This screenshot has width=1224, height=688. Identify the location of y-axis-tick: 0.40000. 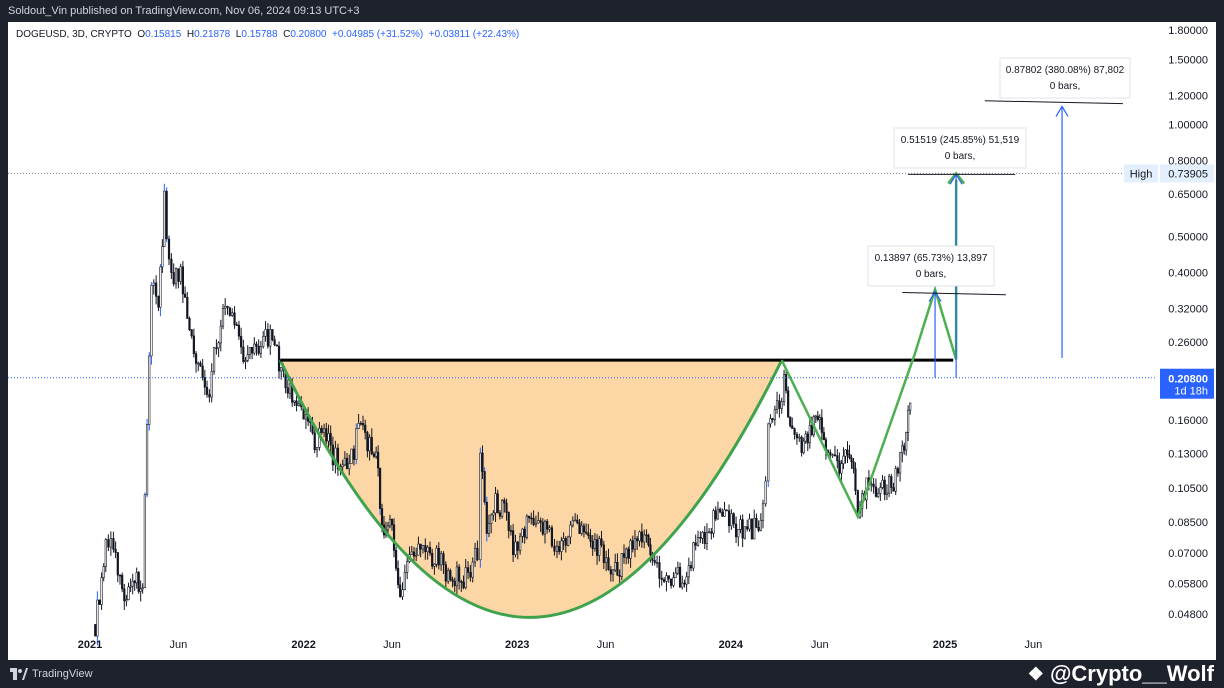
(1188, 273).